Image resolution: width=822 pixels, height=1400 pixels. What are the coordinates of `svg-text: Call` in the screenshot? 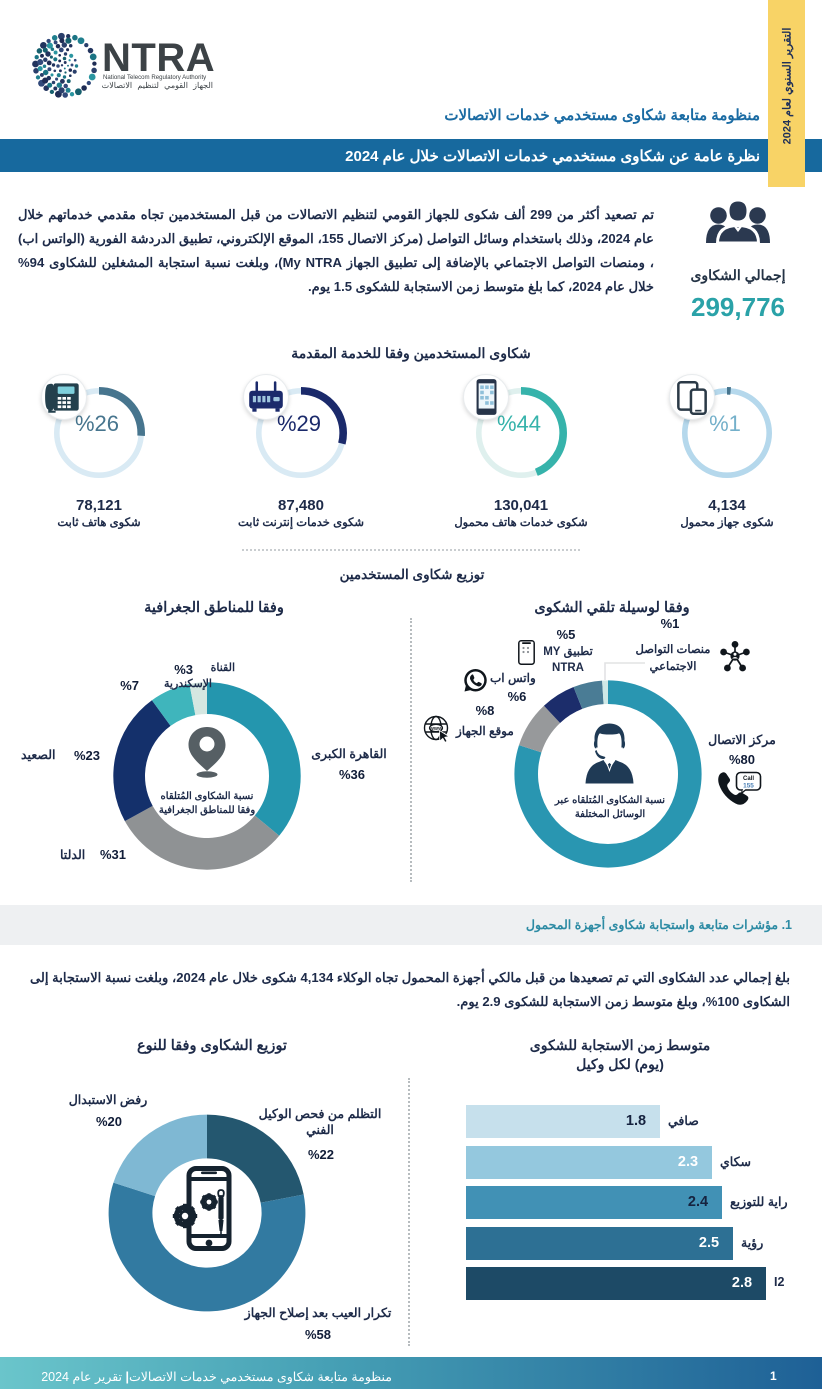 It's located at (748, 779).